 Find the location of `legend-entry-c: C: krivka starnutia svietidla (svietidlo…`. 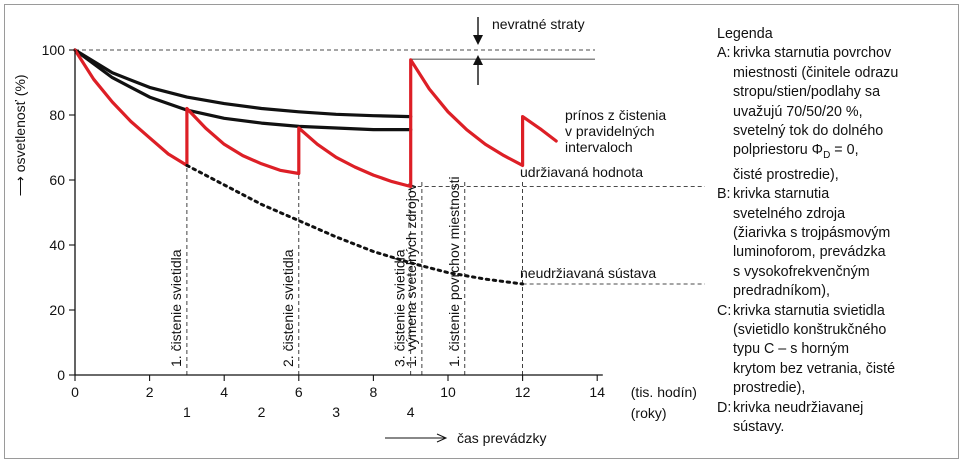

legend-entry-c: C: krivka starnutia svietidla (svietidlo… is located at coordinates (839, 350).